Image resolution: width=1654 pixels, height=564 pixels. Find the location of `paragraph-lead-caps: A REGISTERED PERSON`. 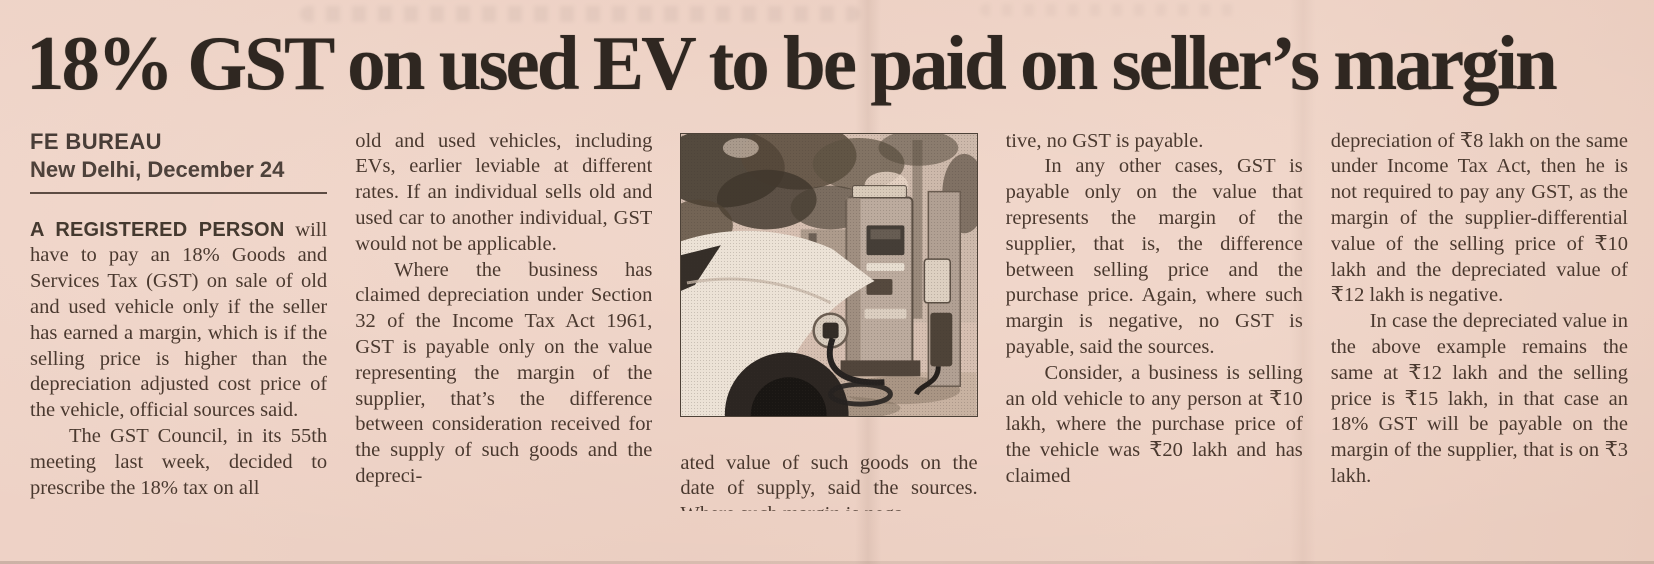

paragraph-lead-caps: A REGISTERED PERSON is located at coordinates (157, 229).